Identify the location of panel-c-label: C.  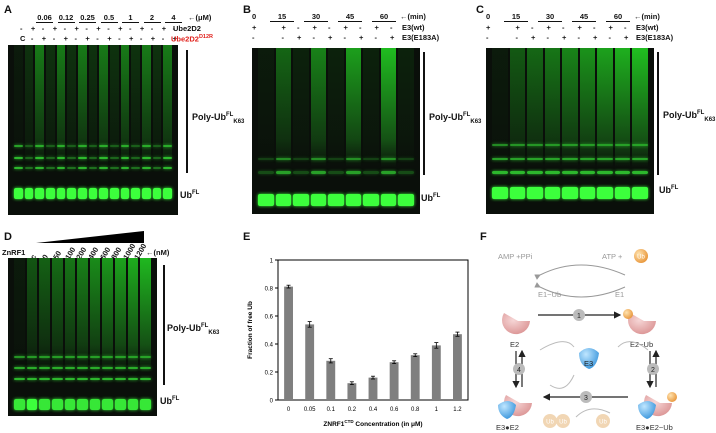
(480, 10).